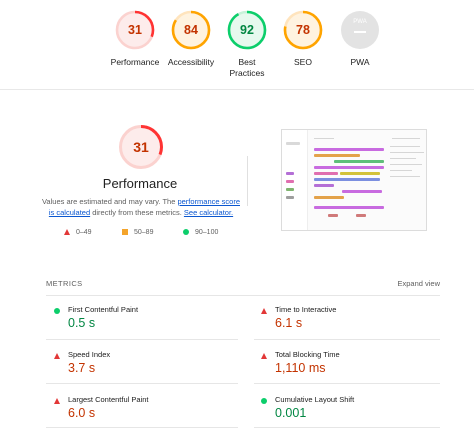  Describe the element at coordinates (351, 414) in the screenshot. I see `metric-cumulative-layout-shift: Cumulative Layout Shift 0.001` at that location.